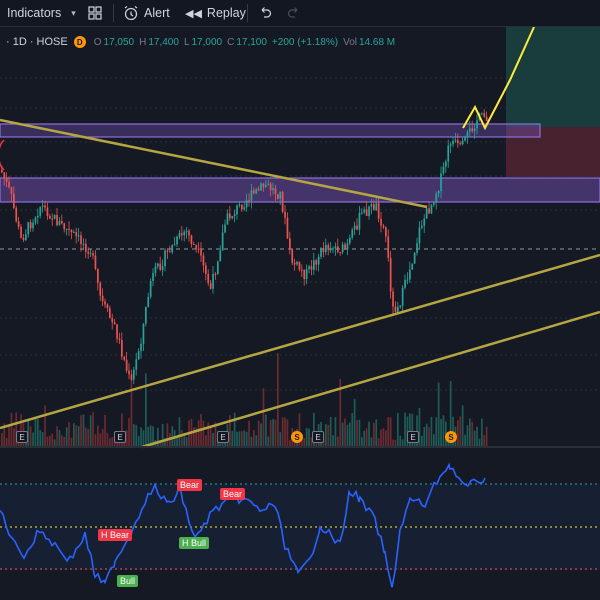 This screenshot has height=600, width=600. I want to click on redo-icon, so click(294, 13).